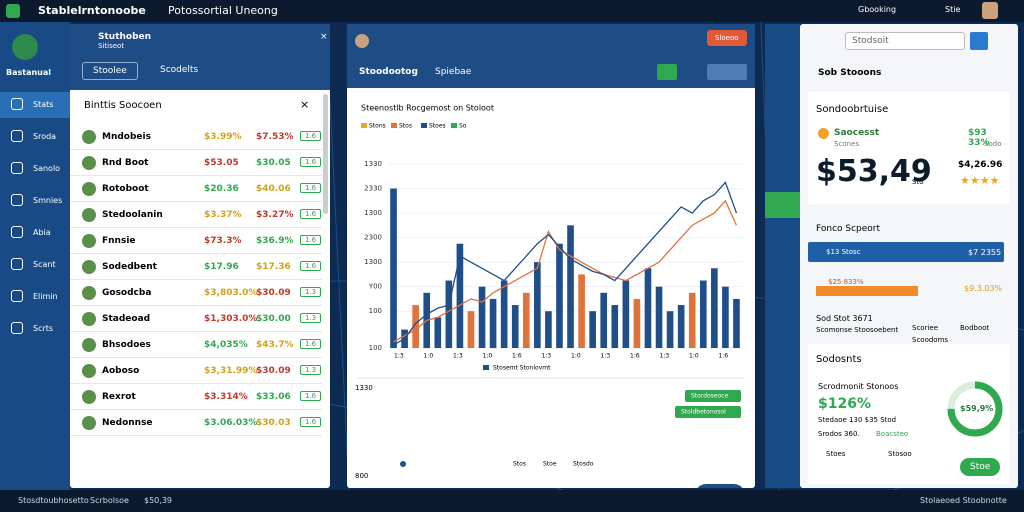 The width and height of the screenshot is (1024, 512). What do you see at coordinates (179, 70) in the screenshot?
I see `tab: Scodelts` at bounding box center [179, 70].